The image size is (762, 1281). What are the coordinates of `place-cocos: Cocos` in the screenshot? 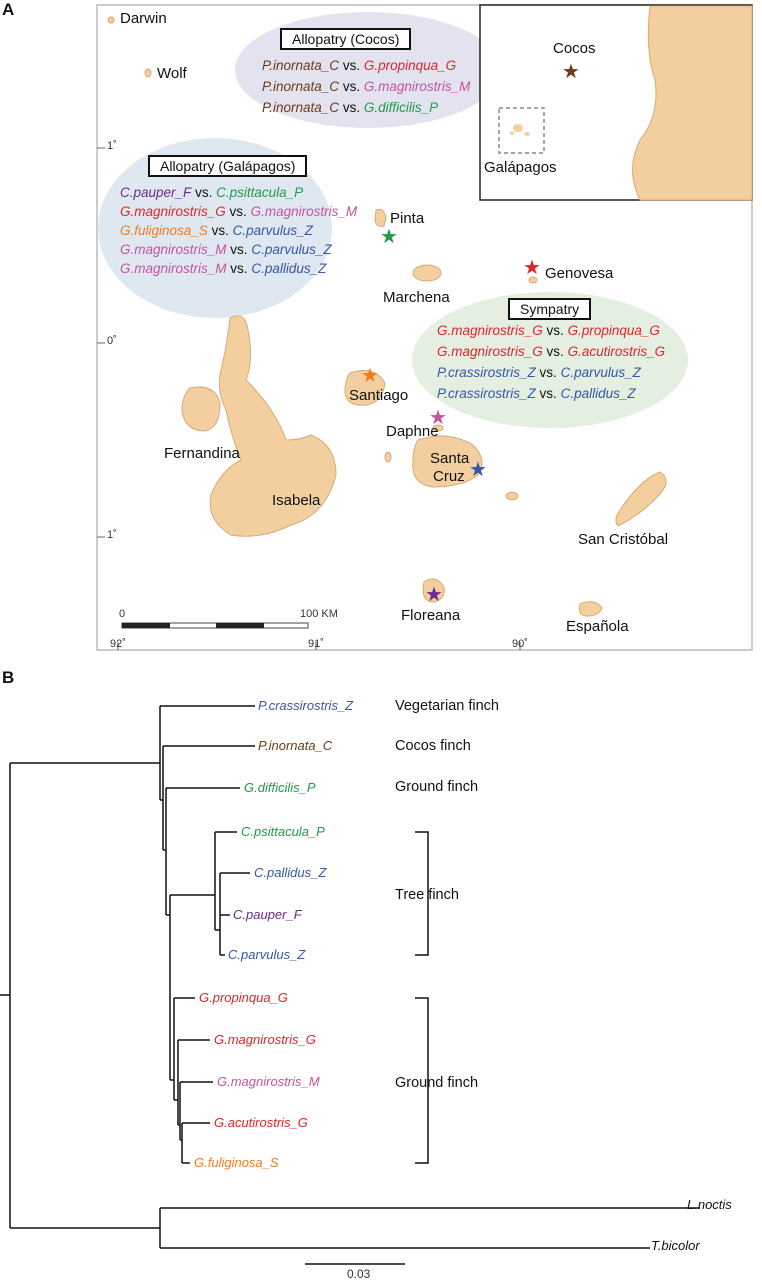 It's located at (574, 48).